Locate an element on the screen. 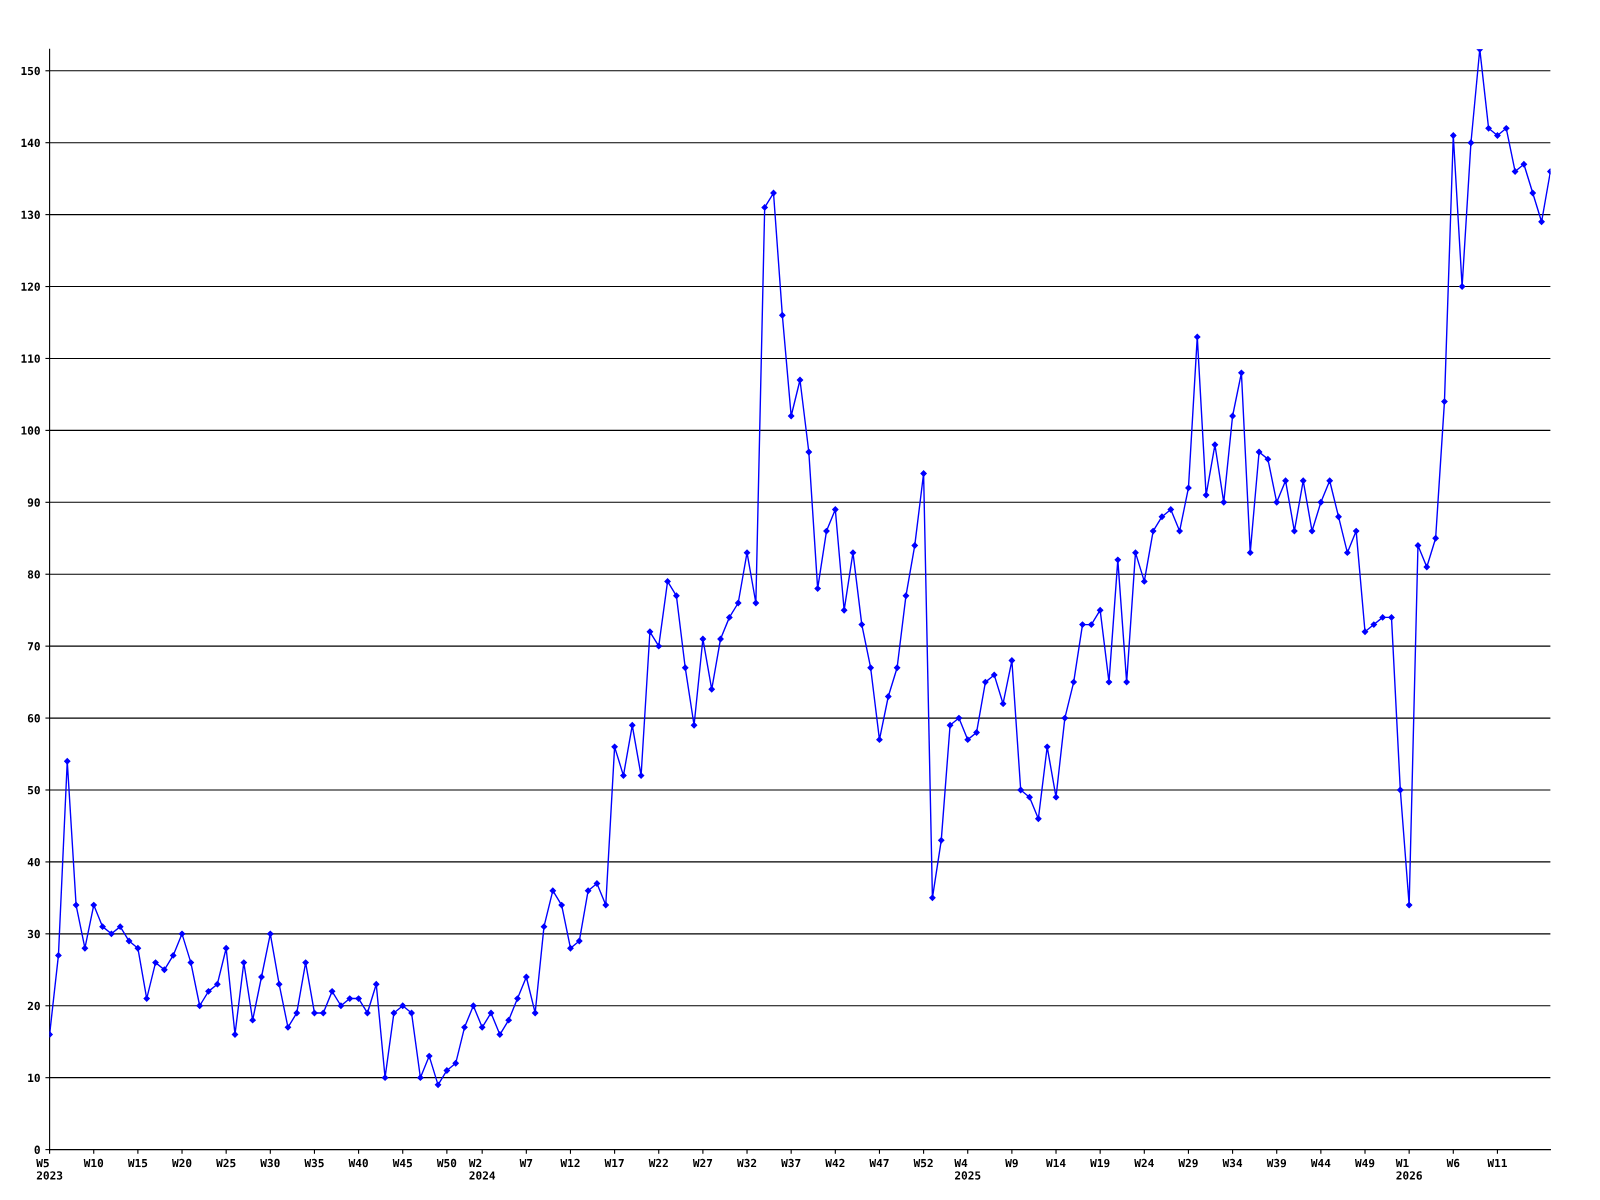  x-tick-label: W14 is located at coordinates (1055, 1163).